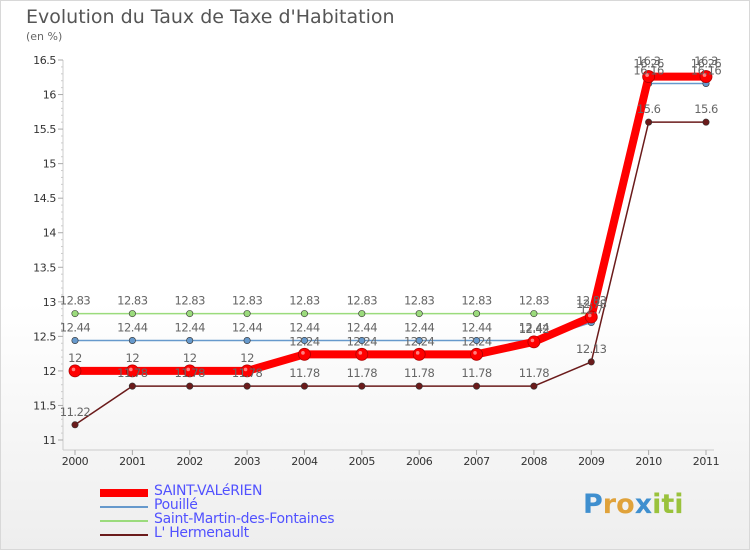 Image resolution: width=750 pixels, height=550 pixels. I want to click on data-label: 16.3, so click(649, 61).